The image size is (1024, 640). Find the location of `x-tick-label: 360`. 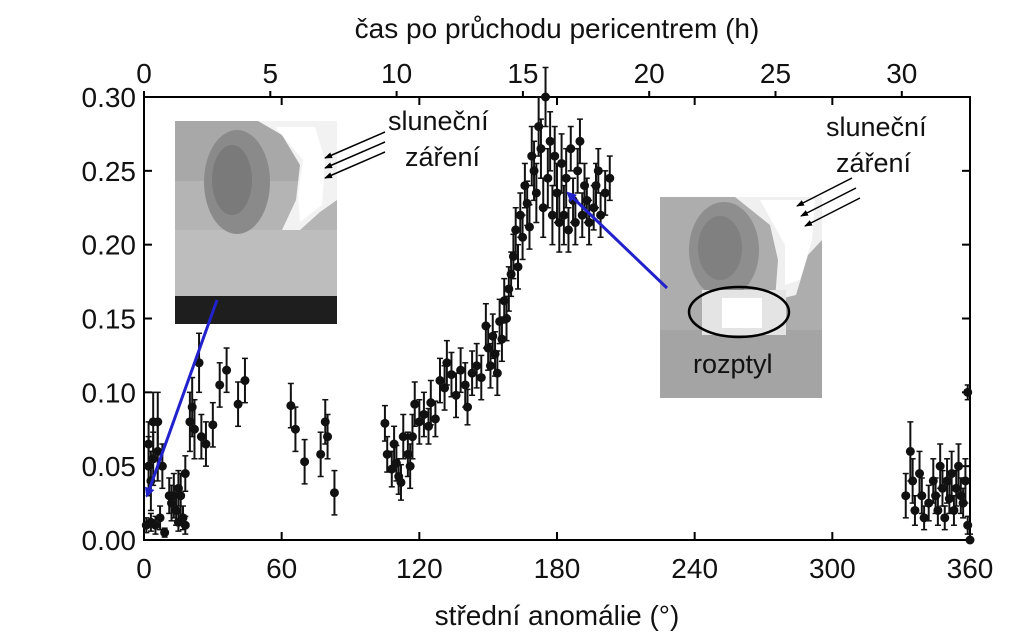

x-tick-label: 360 is located at coordinates (970, 568).